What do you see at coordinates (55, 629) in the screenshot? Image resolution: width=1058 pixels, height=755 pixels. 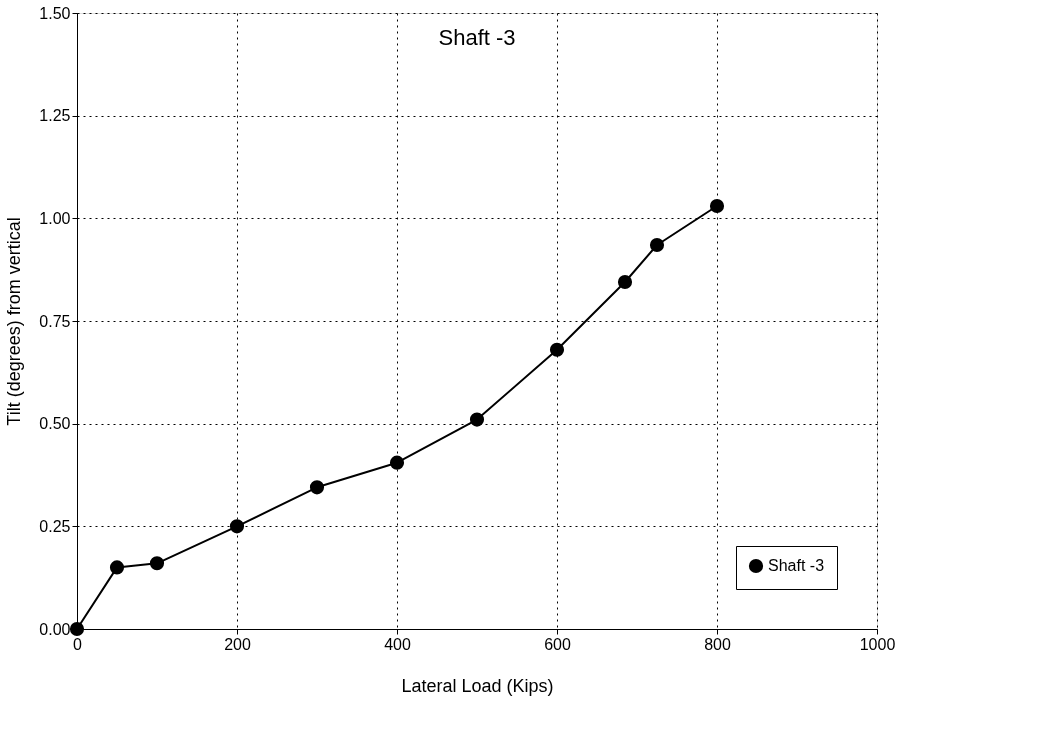 I see `y-tick-label: 0.00` at bounding box center [55, 629].